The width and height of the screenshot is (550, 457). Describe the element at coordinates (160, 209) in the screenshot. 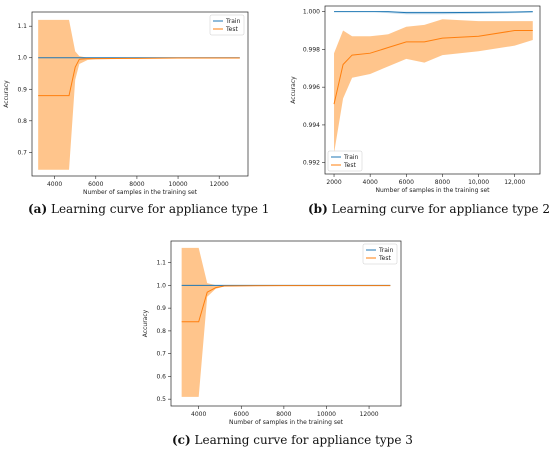

I see `caption-a-text: Learning curve for appliance type 1` at that location.